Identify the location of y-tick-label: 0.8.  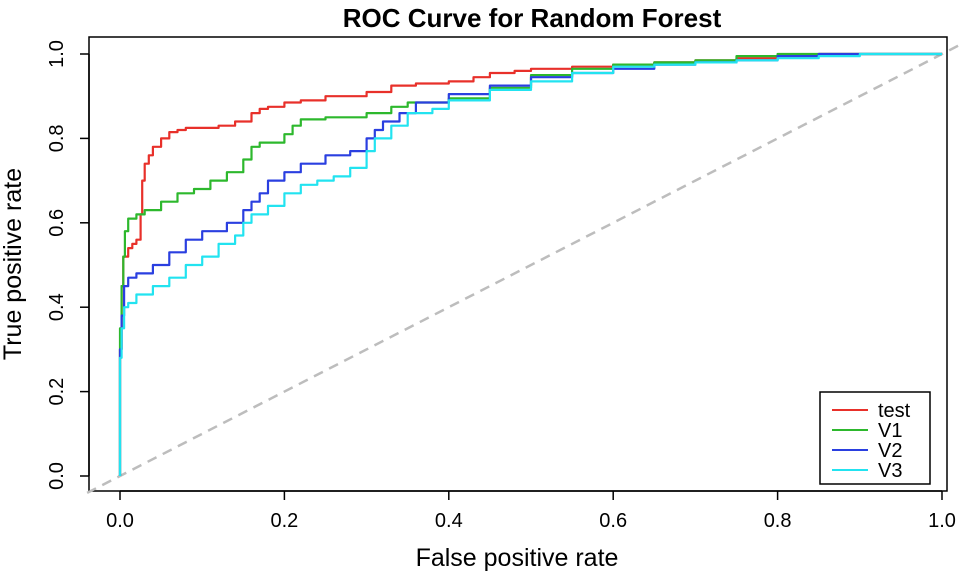
(57, 138).